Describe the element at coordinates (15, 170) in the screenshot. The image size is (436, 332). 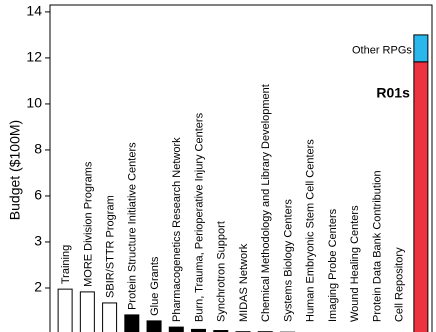
I see `y-axis-label: Budget ($100M)` at that location.